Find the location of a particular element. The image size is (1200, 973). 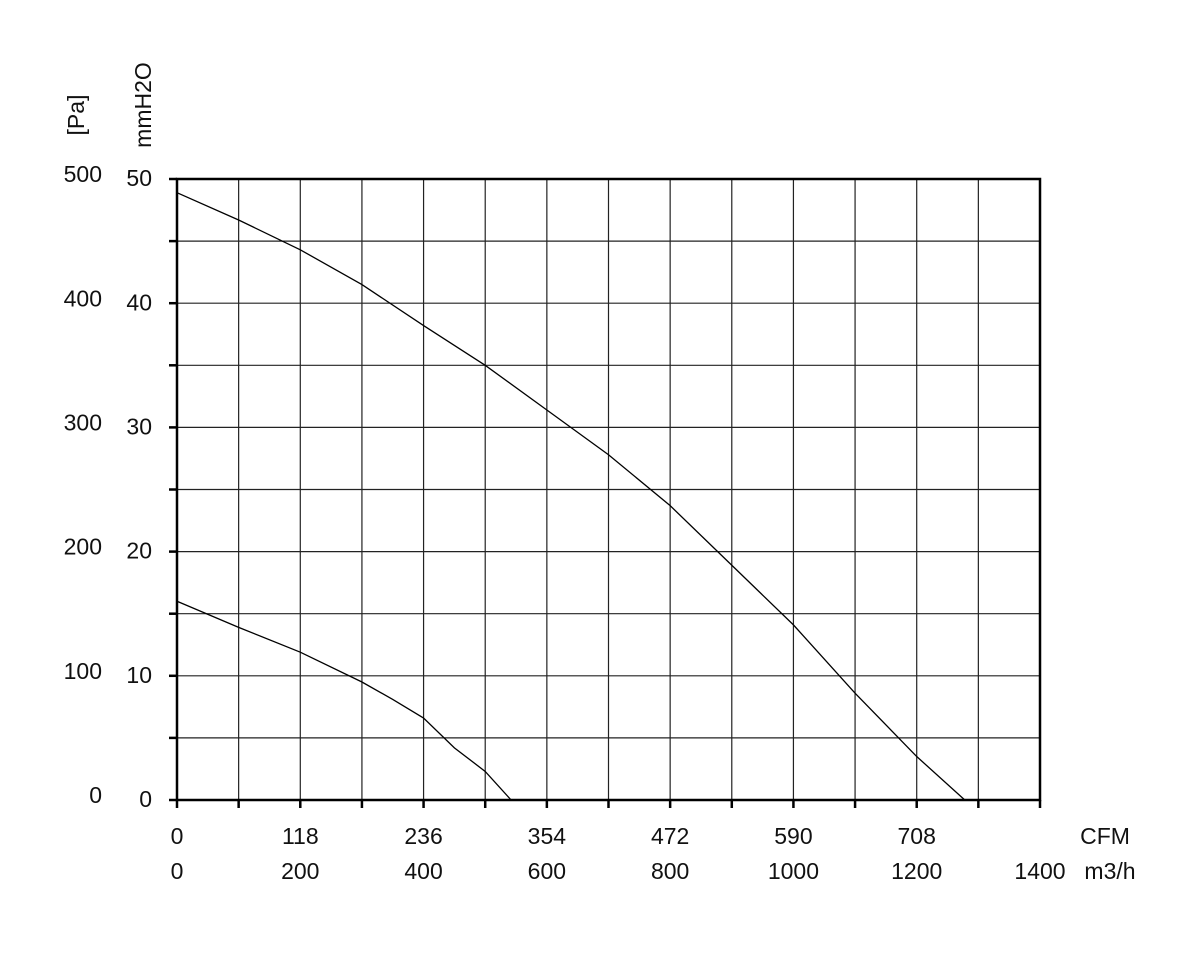

y-tick-label: 100 is located at coordinates (83, 671).